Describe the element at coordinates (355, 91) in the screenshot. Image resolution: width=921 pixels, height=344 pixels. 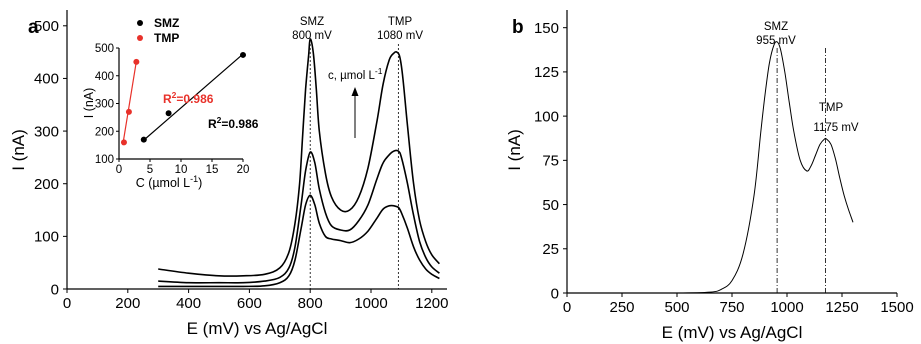
I see `concentration-arrow-head` at that location.